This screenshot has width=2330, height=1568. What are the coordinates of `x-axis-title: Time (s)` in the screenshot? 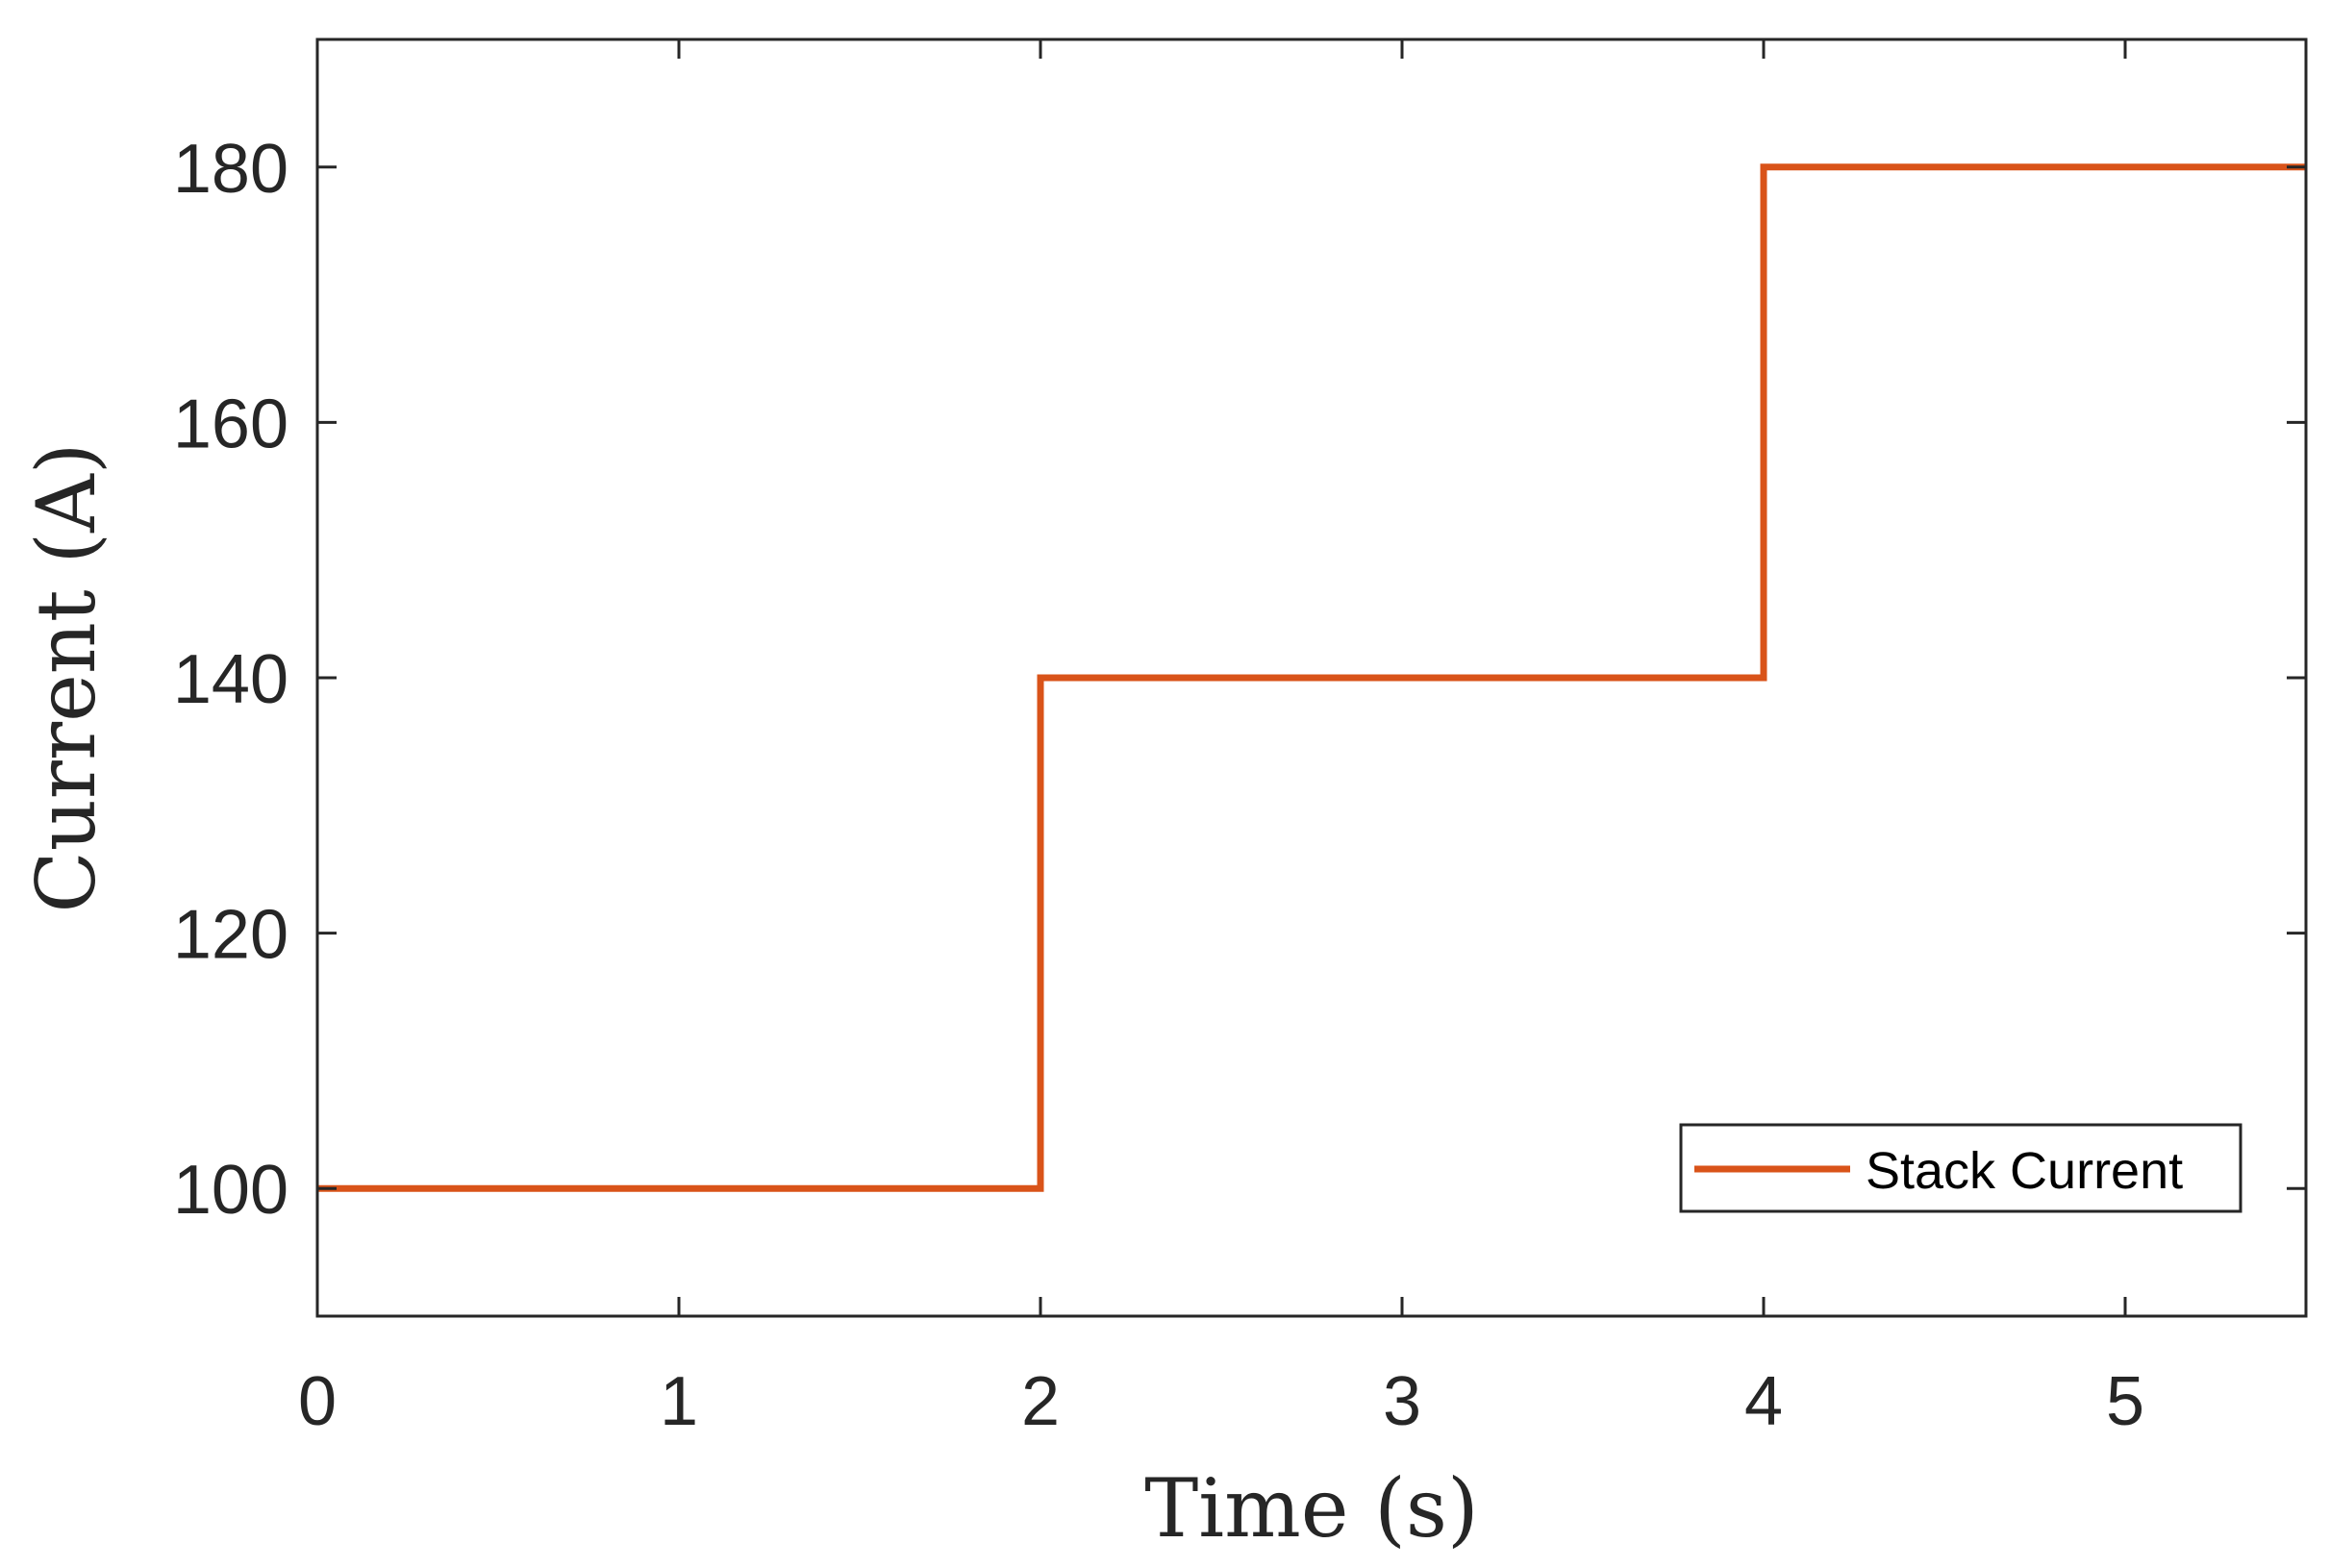 It's located at (1311, 1508).